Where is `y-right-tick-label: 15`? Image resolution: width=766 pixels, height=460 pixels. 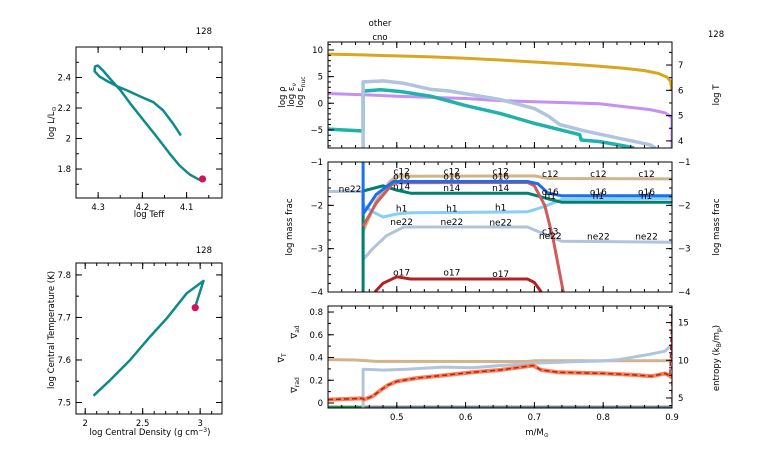
y-right-tick-label: 15 is located at coordinates (683, 324).